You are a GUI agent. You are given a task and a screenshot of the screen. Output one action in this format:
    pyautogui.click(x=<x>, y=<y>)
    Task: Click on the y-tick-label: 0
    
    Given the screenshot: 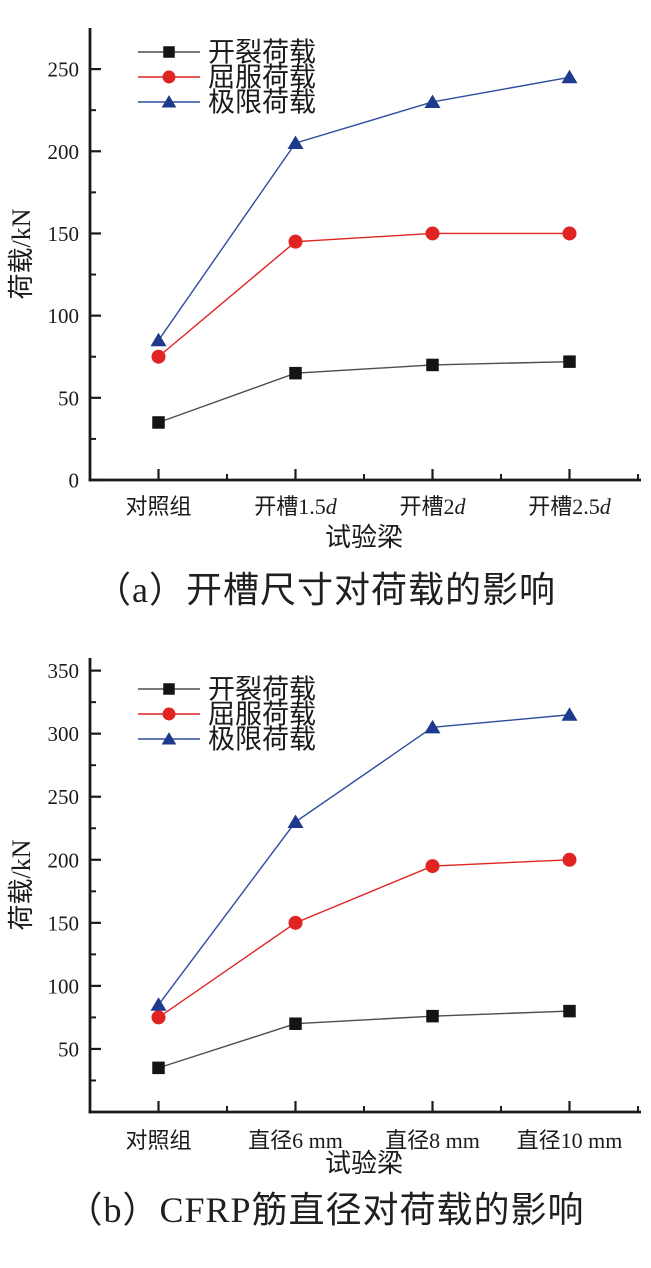 What is the action you would take?
    pyautogui.click(x=74, y=481)
    